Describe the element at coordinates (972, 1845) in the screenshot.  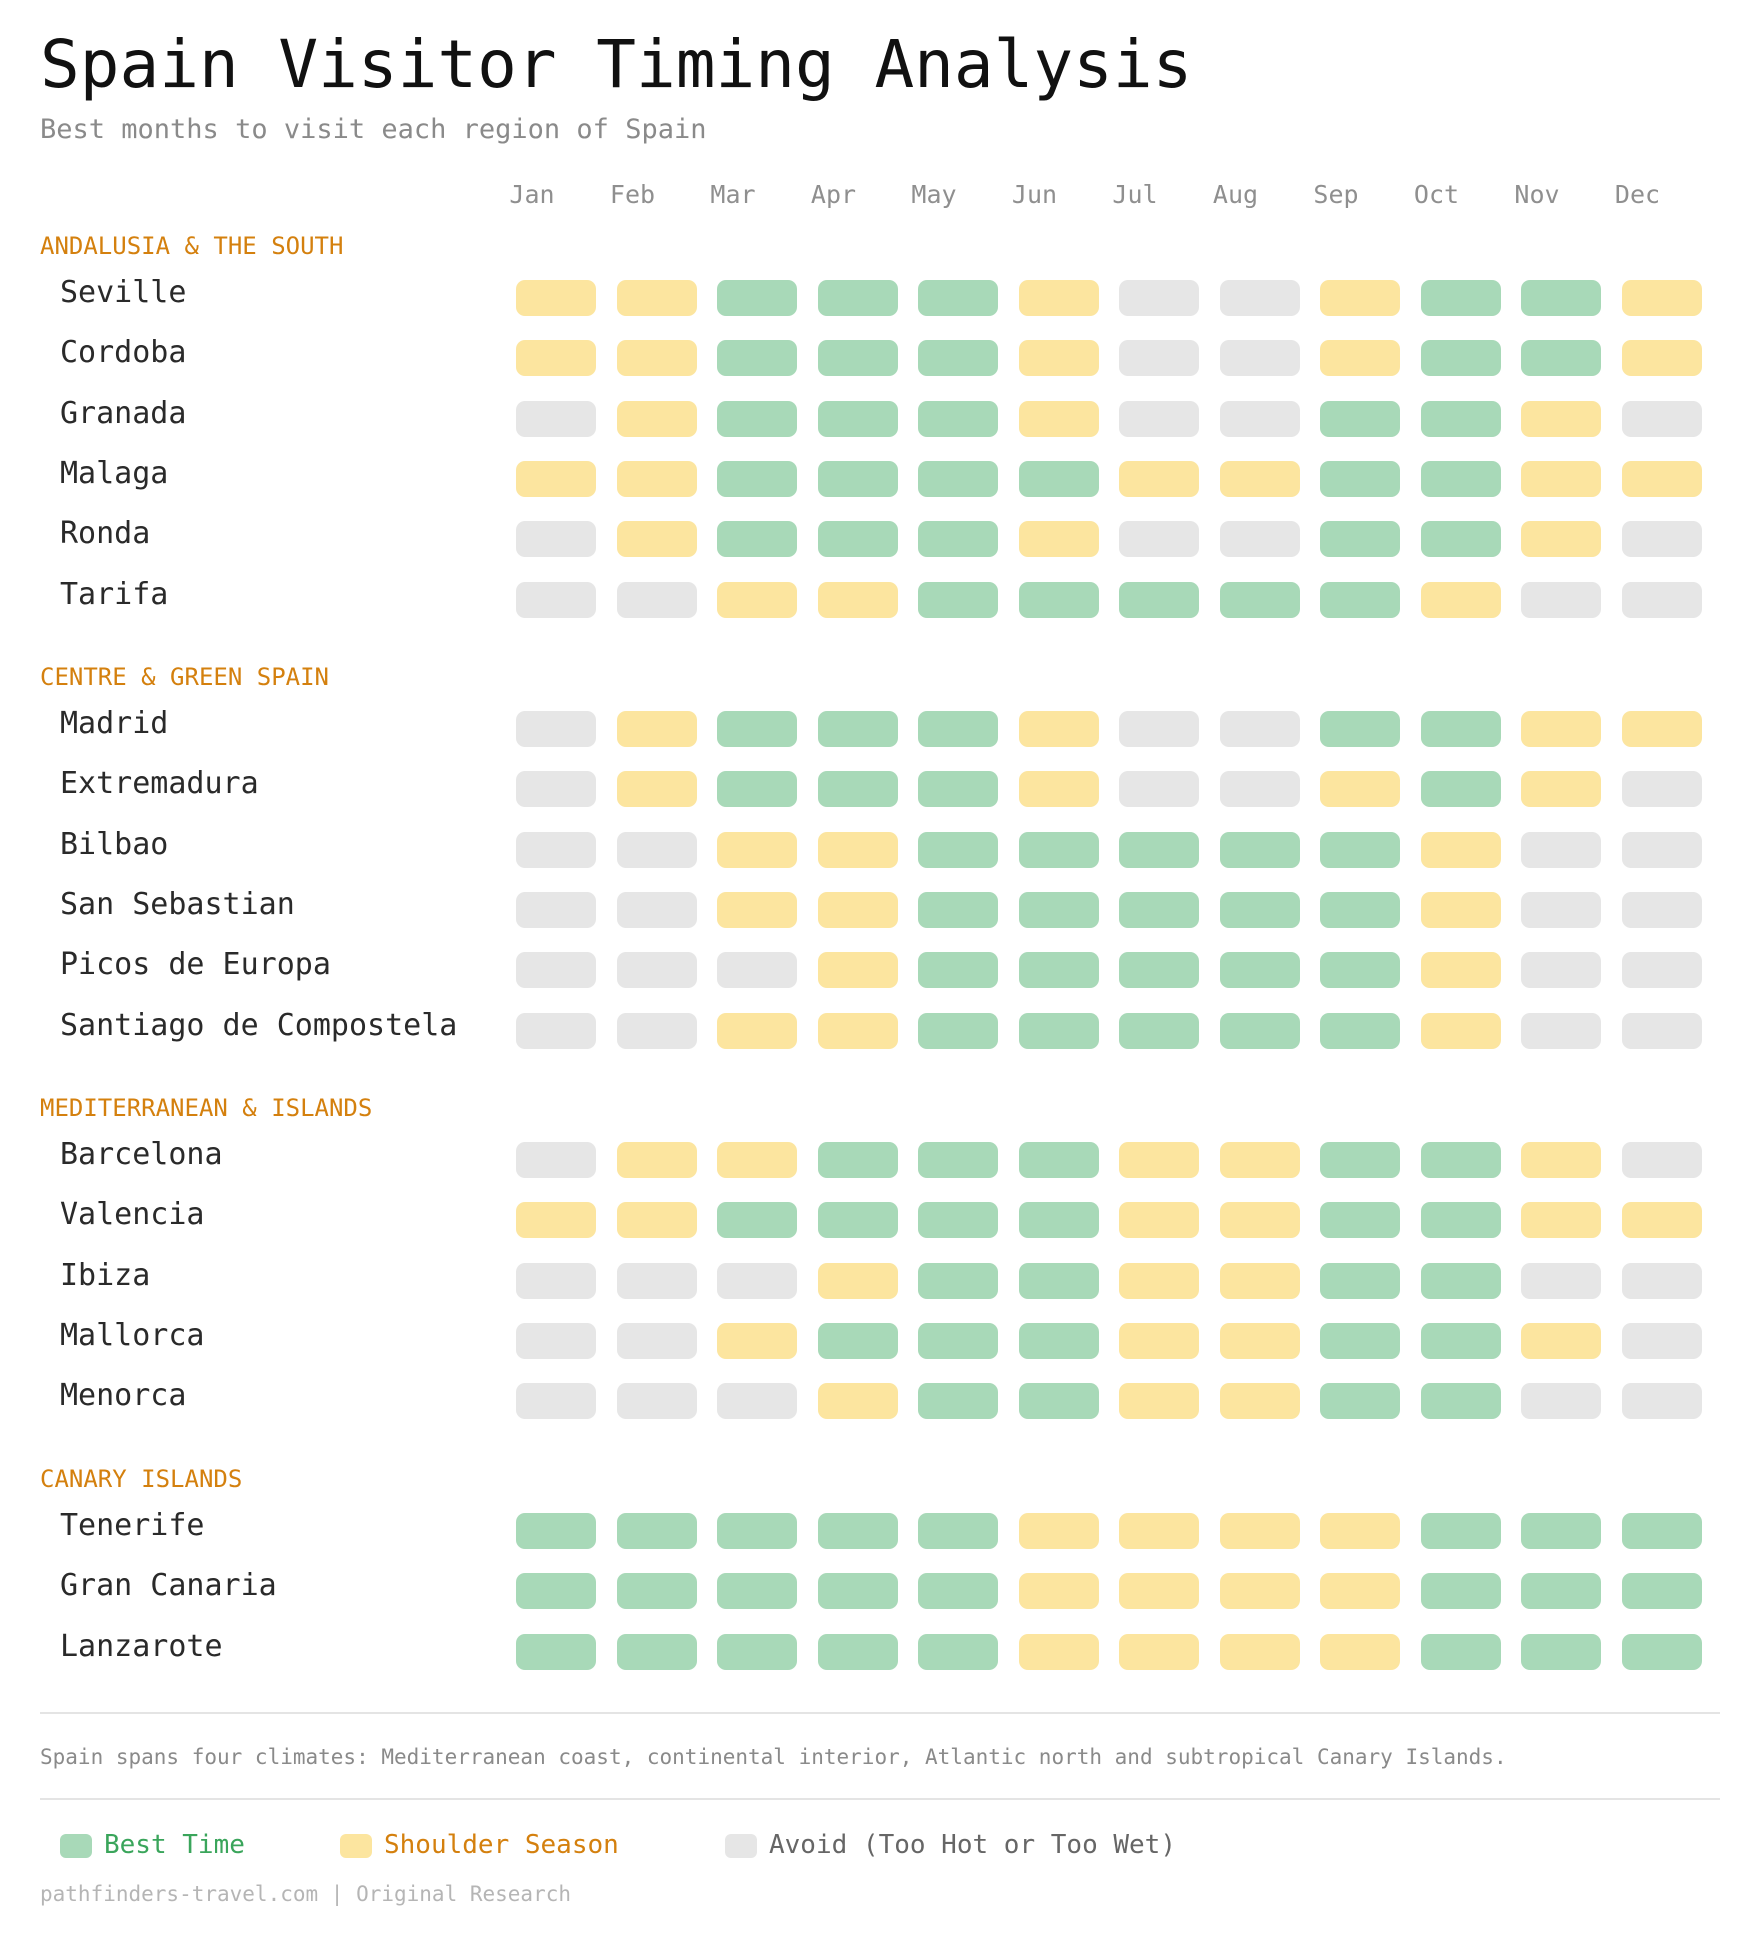
I see `legend-label: Avoid (Too Hot or Too Wet)` at that location.